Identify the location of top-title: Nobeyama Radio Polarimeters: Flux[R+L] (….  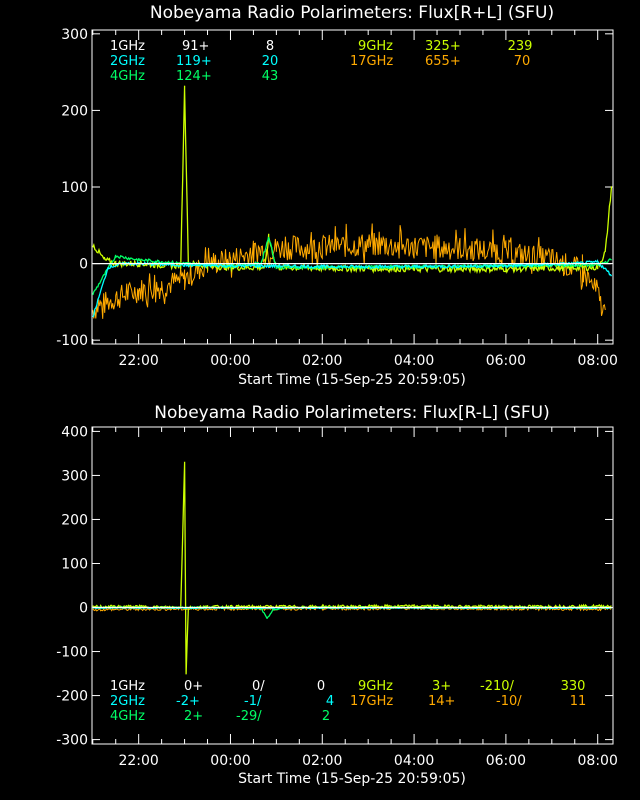
(352, 13).